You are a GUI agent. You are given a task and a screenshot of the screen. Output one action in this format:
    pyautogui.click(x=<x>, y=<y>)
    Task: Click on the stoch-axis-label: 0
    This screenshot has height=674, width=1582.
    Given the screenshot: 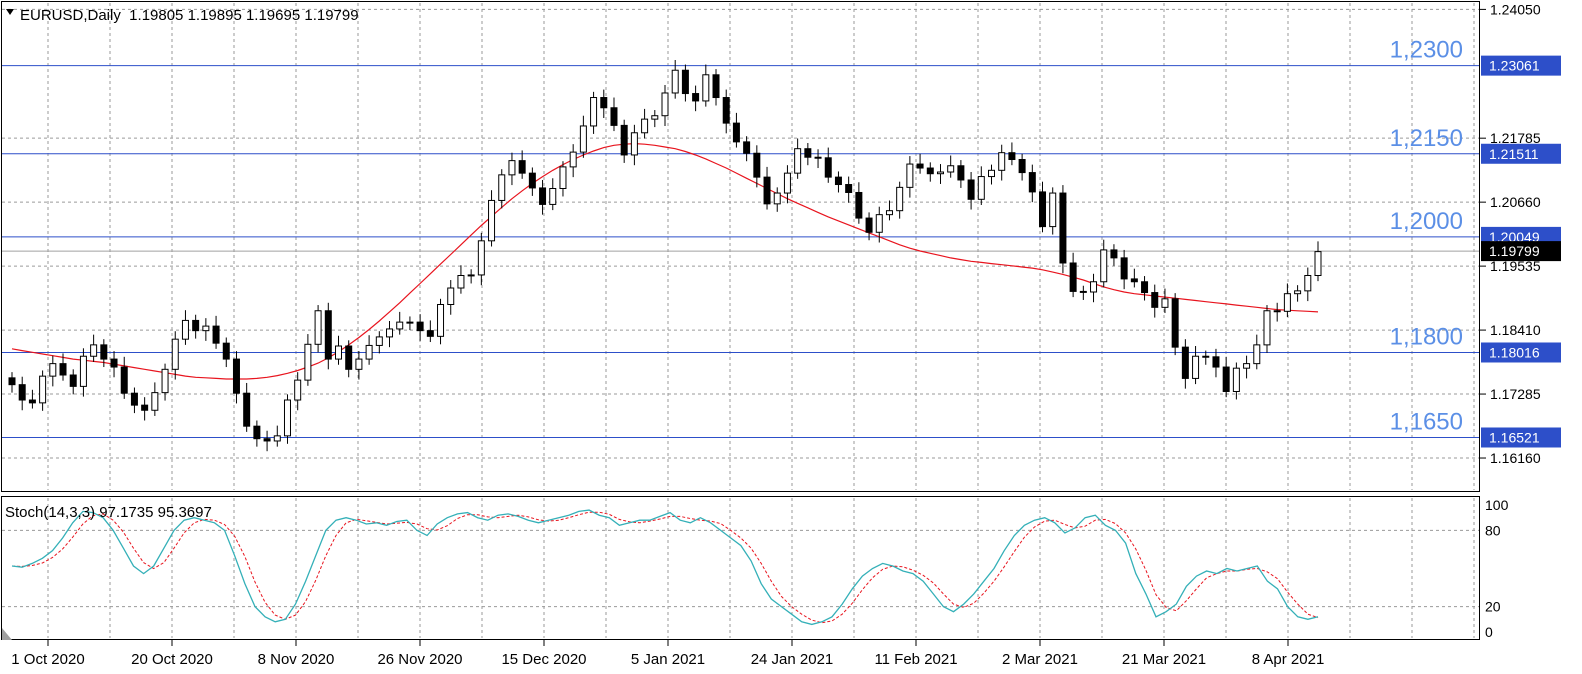 What is the action you would take?
    pyautogui.click(x=1489, y=632)
    